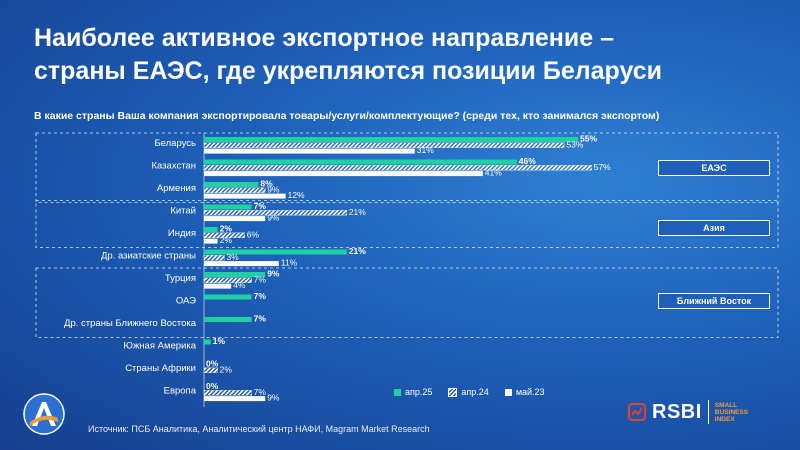 This screenshot has width=800, height=450. I want to click on data-label: 55%, so click(588, 139).